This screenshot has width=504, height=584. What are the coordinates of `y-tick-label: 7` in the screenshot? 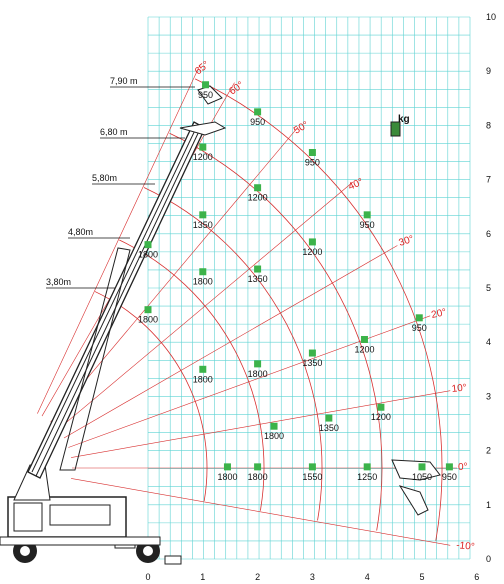 It's located at (488, 180).